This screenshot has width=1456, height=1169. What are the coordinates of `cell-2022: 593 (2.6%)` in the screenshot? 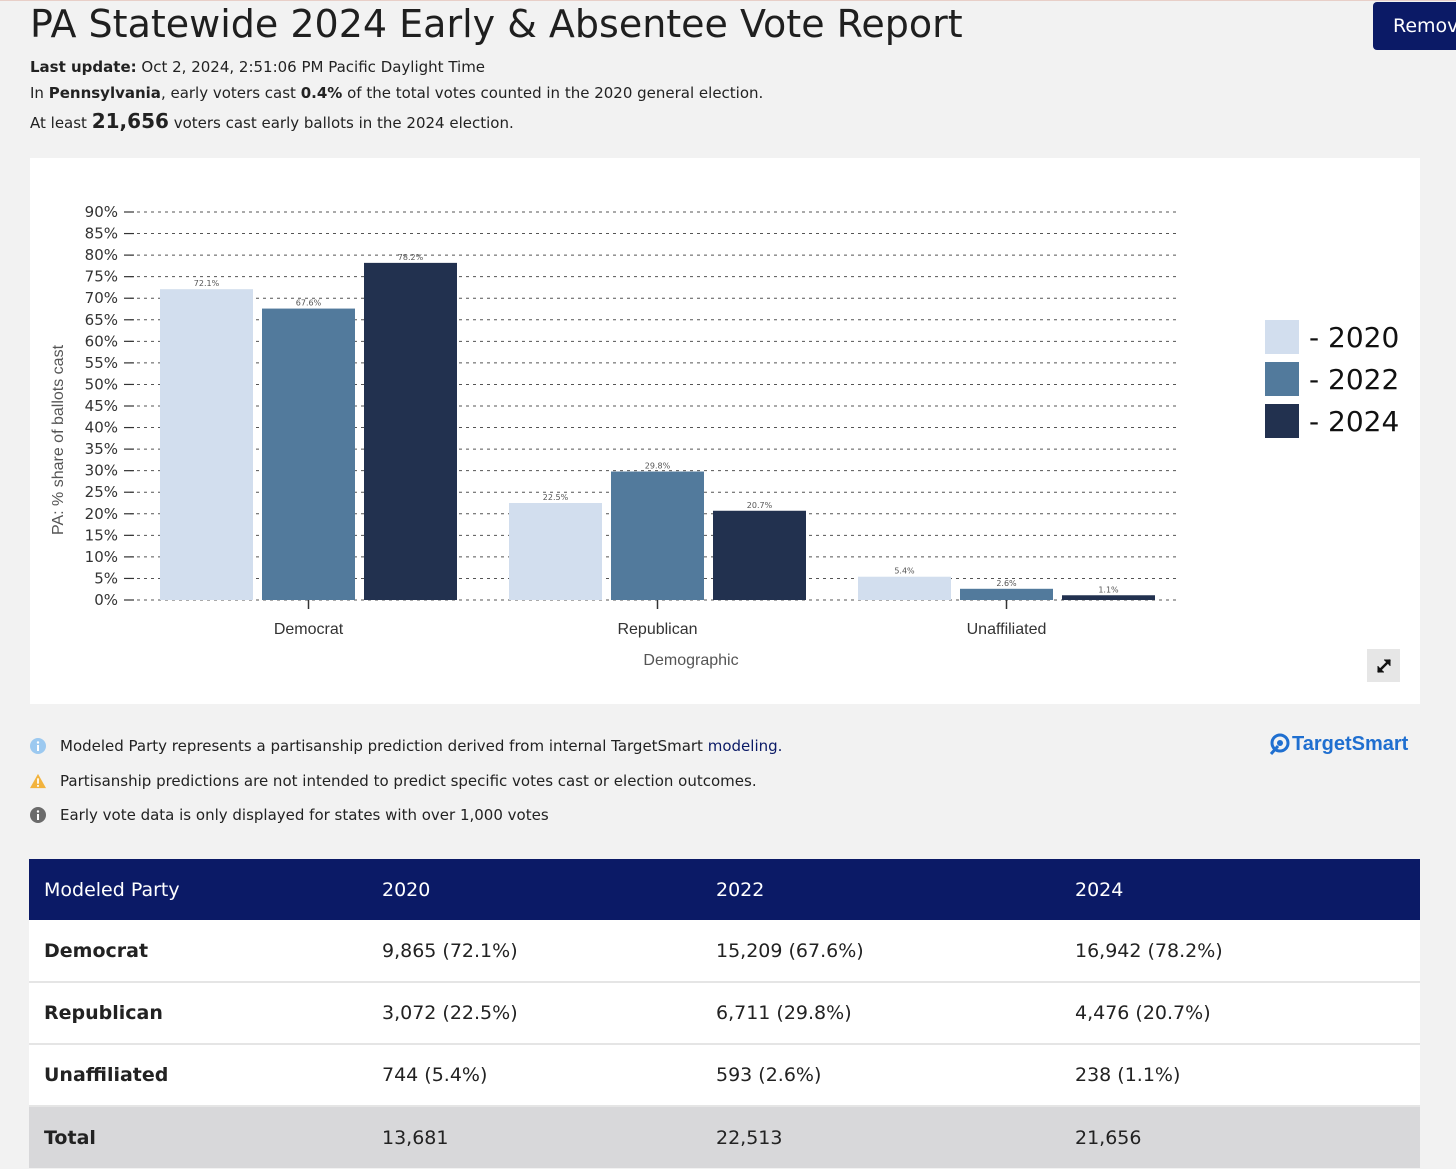 It's located at (769, 1075).